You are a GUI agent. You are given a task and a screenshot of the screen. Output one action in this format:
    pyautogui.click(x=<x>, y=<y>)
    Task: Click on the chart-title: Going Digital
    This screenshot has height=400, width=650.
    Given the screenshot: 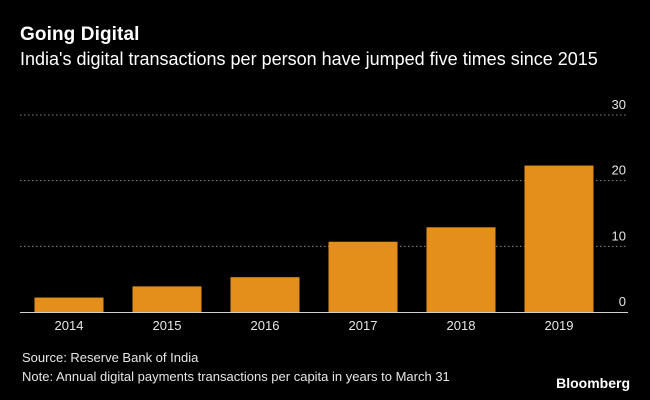 What is the action you would take?
    pyautogui.click(x=80, y=34)
    